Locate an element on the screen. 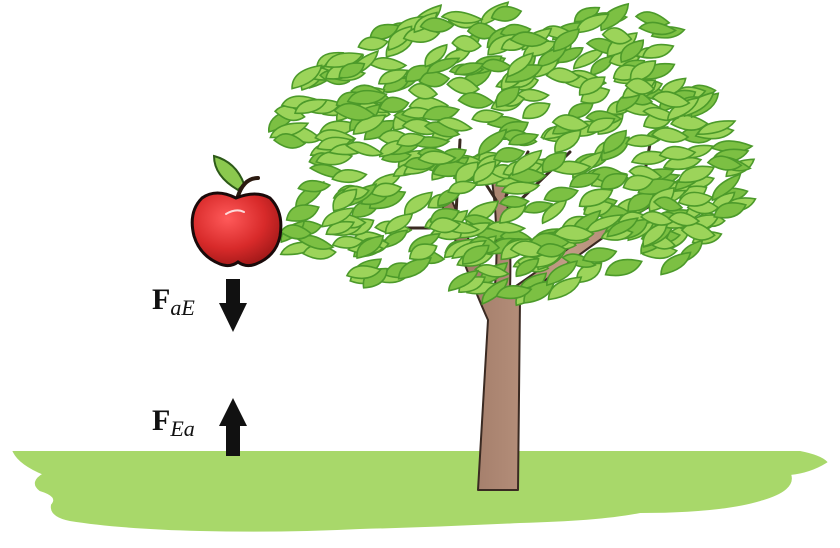 Image resolution: width=840 pixels, height=548 pixels. force-label-earth-on-apple: FEa is located at coordinates (173, 422).